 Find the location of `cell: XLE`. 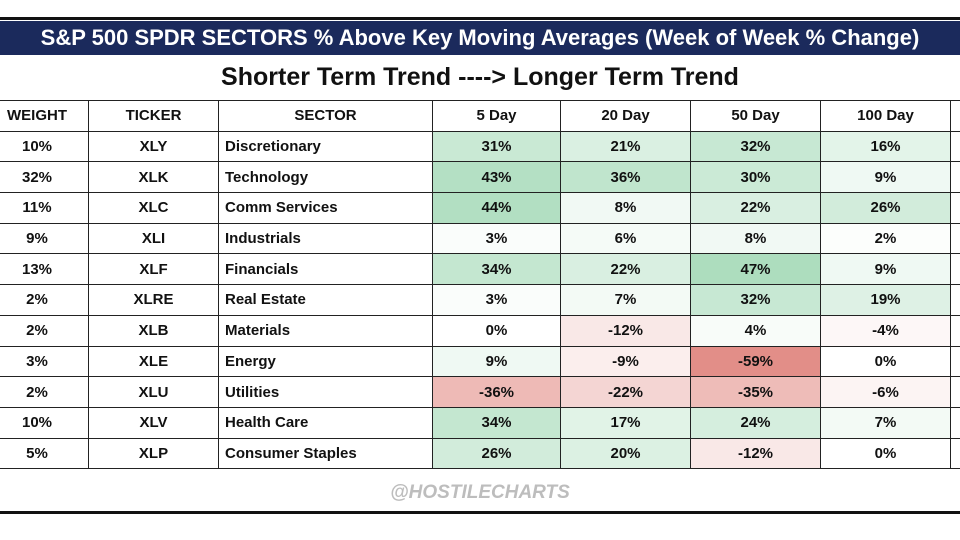

cell: XLE is located at coordinates (153, 361).